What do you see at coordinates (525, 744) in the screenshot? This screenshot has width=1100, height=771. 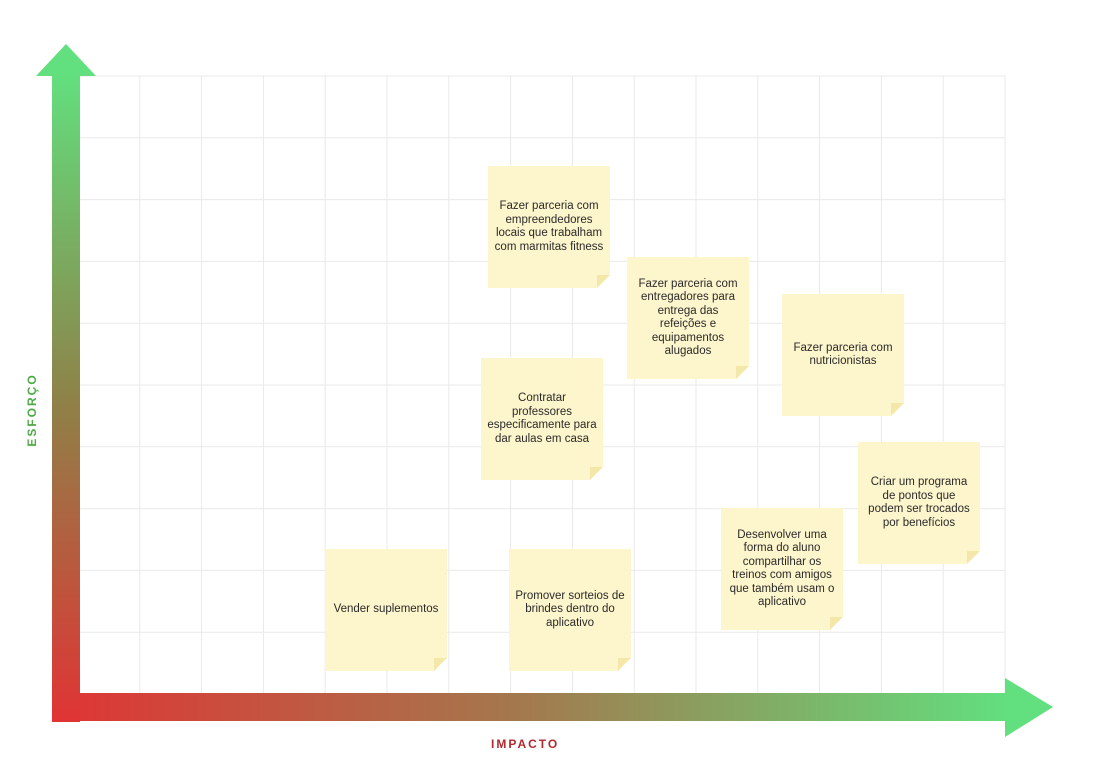 I see `x-axis-label: IMPACTO` at bounding box center [525, 744].